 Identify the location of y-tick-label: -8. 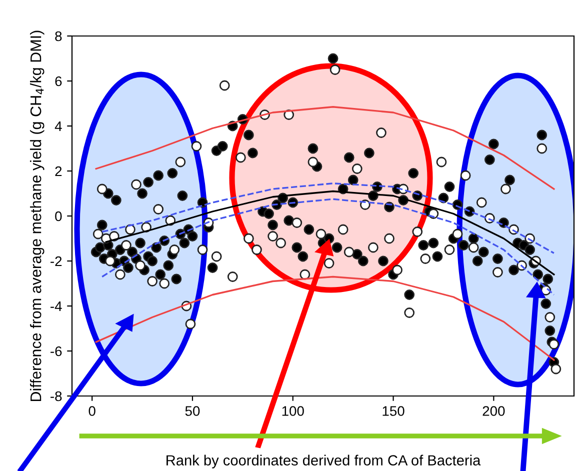
(56, 396).